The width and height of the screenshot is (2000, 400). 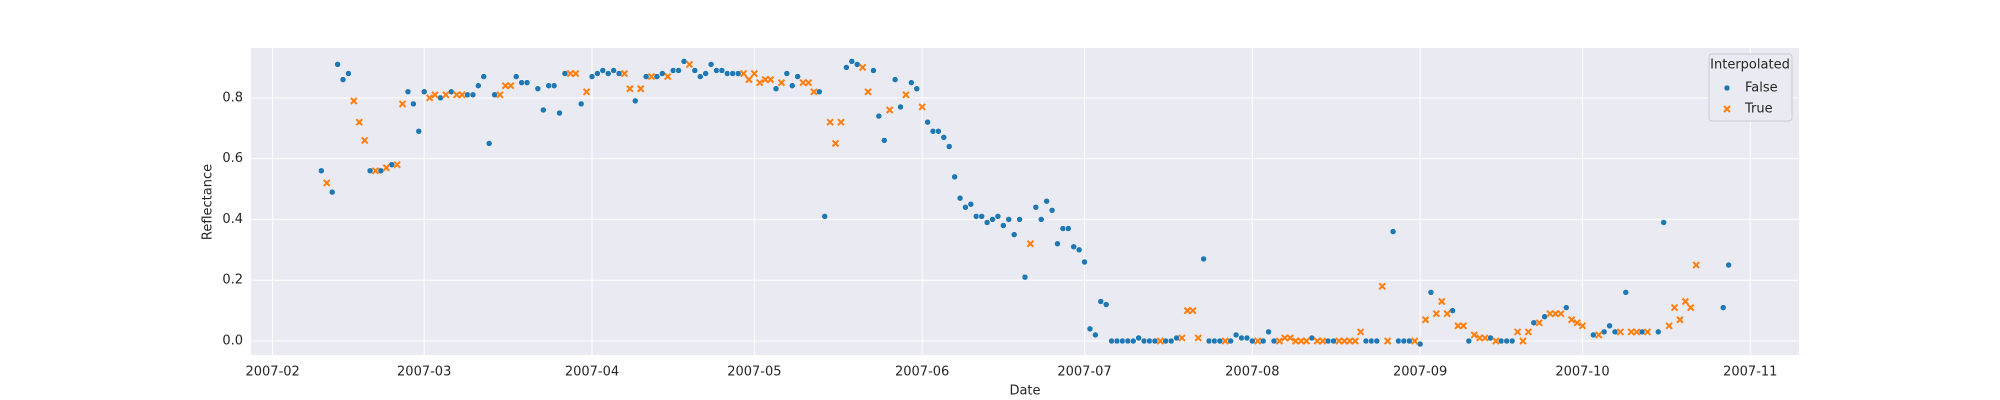 I want to click on y-axis-label: Reflectance, so click(x=208, y=202).